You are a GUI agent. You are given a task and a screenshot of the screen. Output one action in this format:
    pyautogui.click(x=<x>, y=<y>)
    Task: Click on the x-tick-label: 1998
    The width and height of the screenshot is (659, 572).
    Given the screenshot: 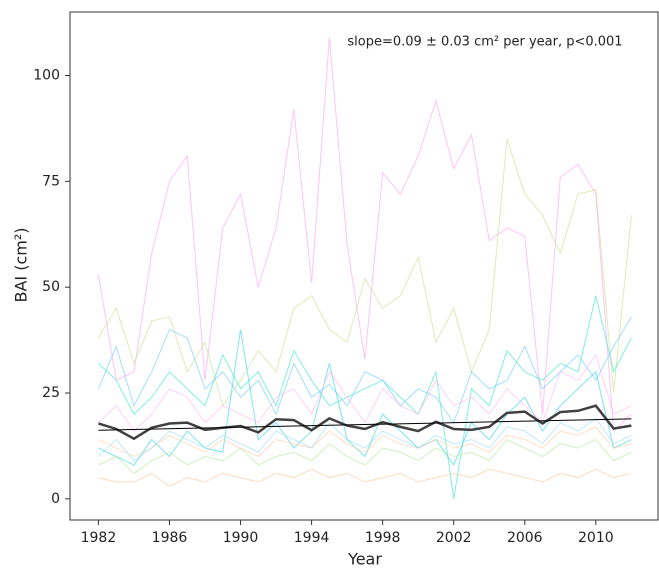 What is the action you would take?
    pyautogui.click(x=383, y=538)
    